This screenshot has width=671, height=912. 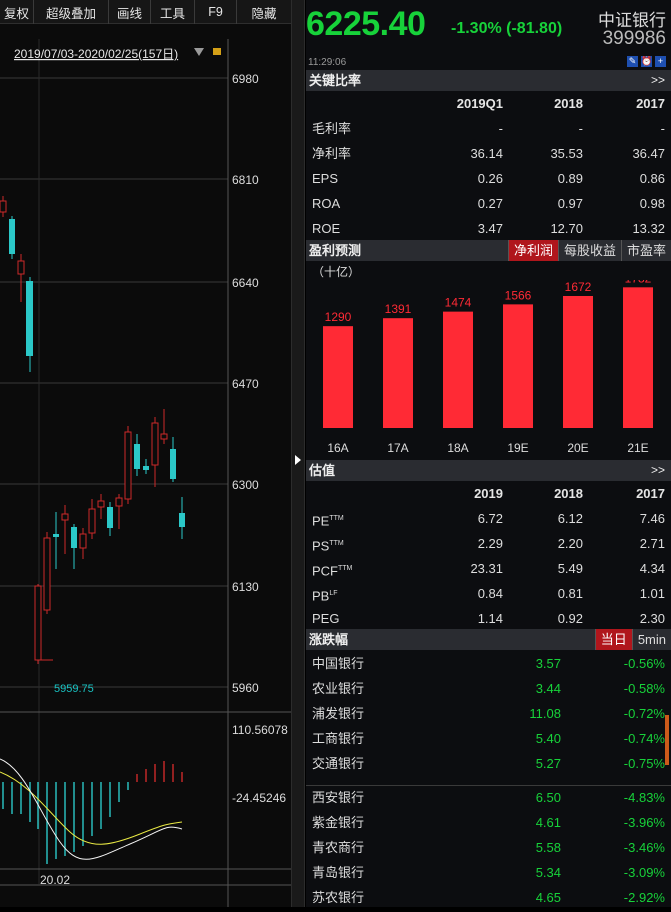 I want to click on dif-line, so click(x=91, y=809).